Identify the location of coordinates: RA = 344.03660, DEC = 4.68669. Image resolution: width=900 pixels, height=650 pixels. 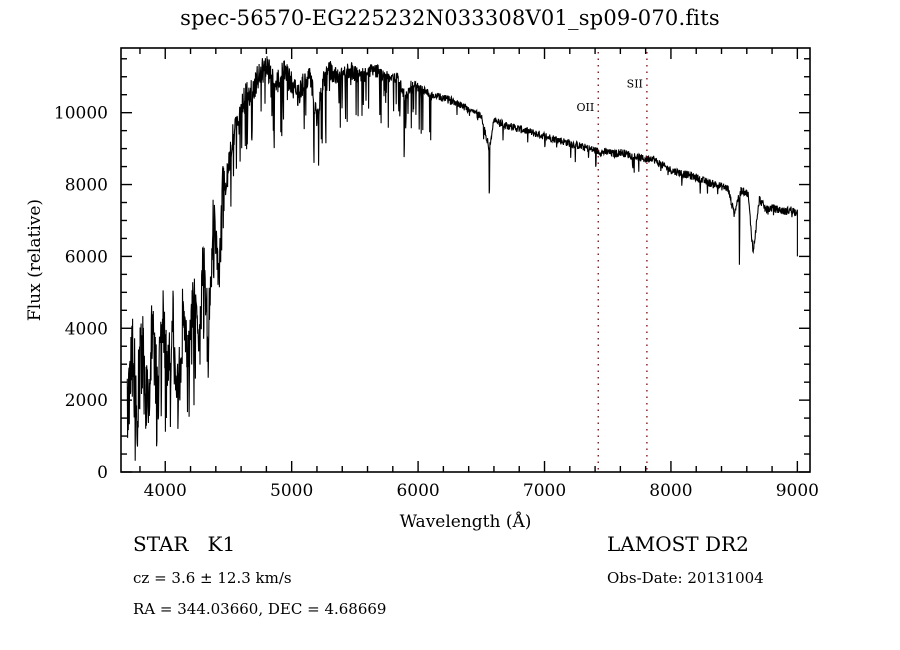
(260, 609).